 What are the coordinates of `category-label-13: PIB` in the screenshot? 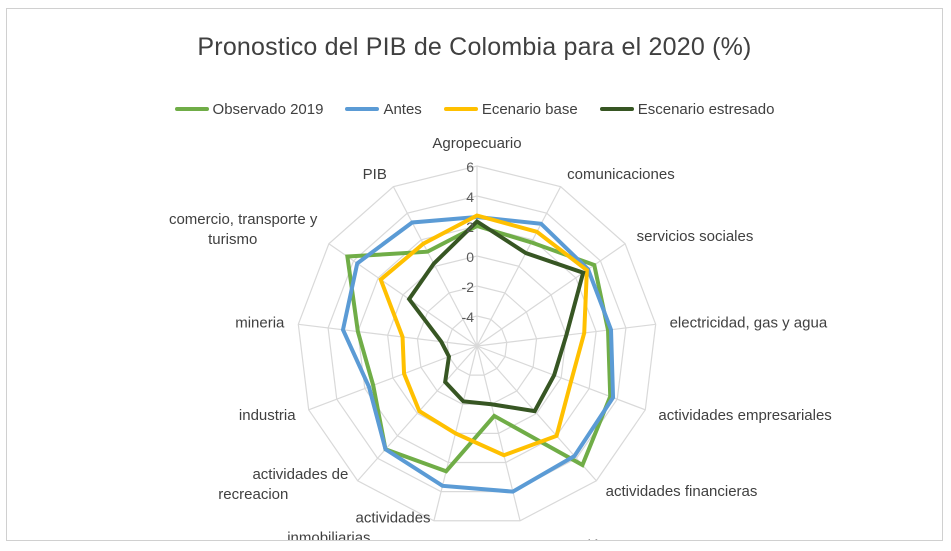 It's located at (375, 174).